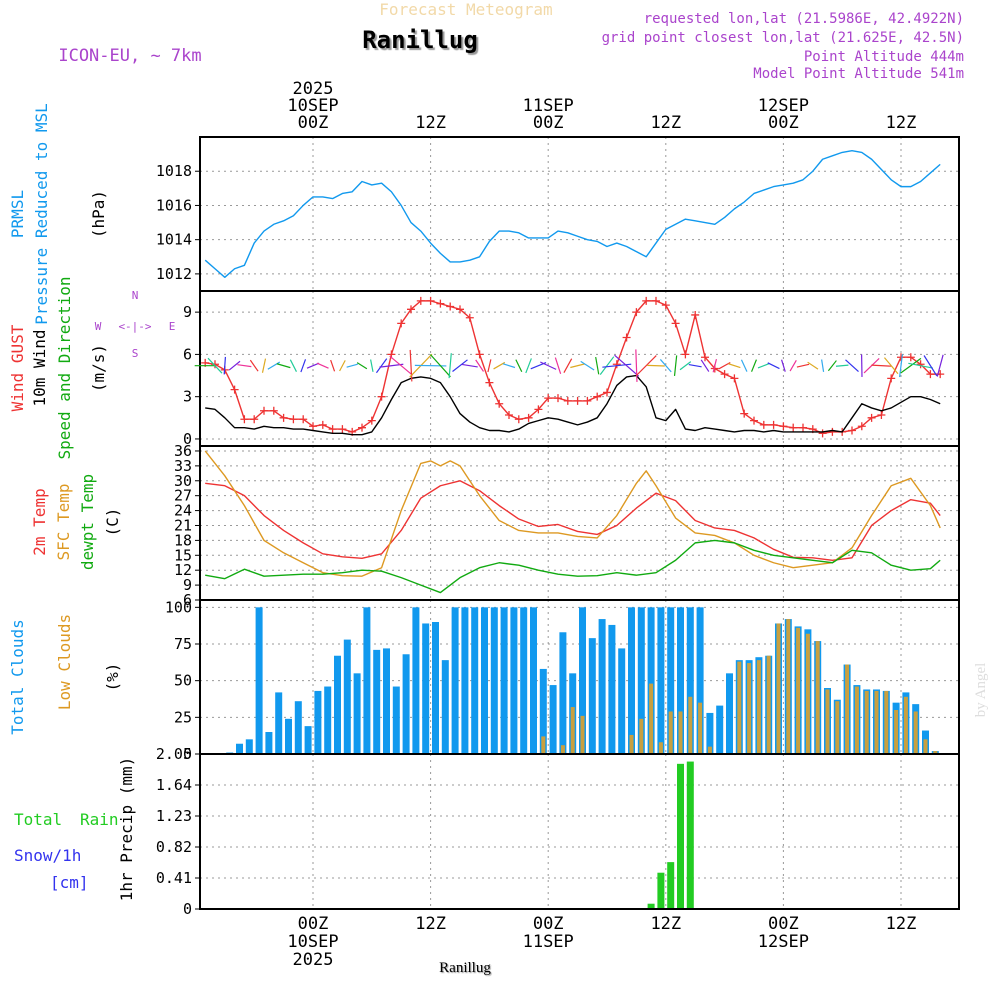  Describe the element at coordinates (187, 754) in the screenshot. I see `y-tick-label: 0` at that location.